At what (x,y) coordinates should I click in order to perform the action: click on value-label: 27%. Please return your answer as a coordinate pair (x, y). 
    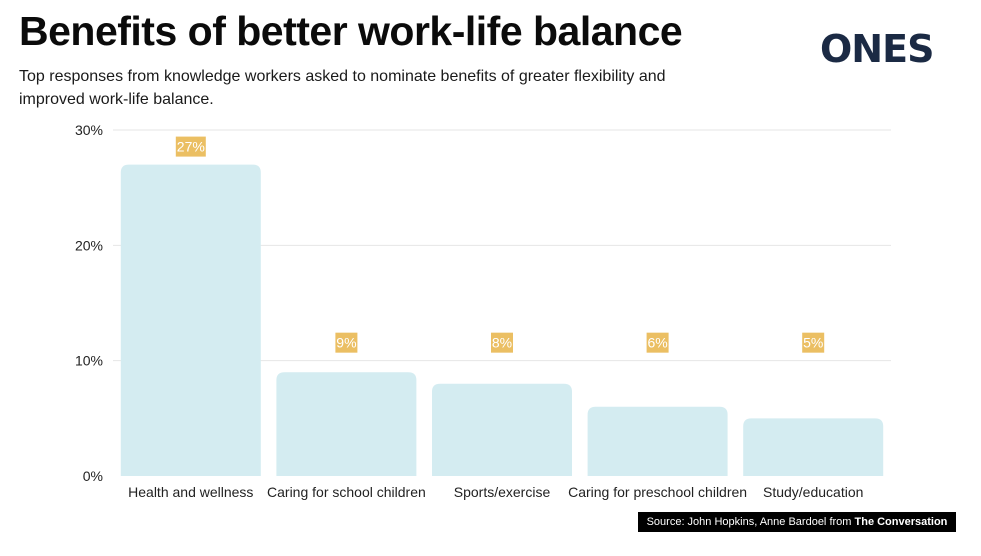
    Looking at the image, I should click on (191, 147).